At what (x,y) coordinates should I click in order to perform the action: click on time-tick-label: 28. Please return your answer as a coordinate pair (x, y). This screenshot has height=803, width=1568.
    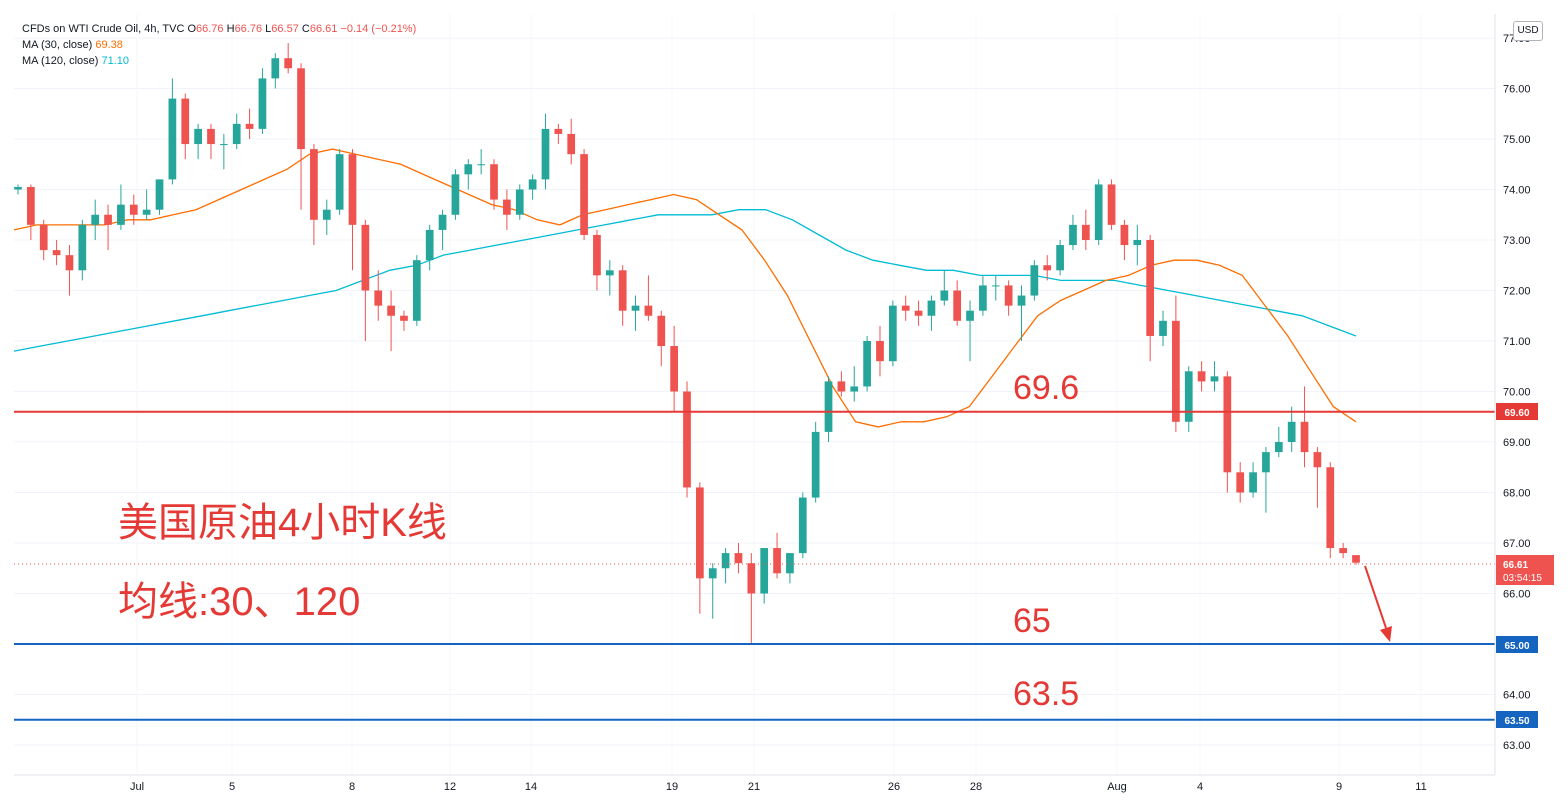
    Looking at the image, I should click on (976, 787).